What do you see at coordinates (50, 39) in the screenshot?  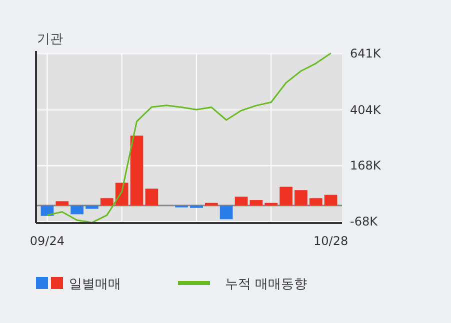 I see `chart-title: 기관` at bounding box center [50, 39].